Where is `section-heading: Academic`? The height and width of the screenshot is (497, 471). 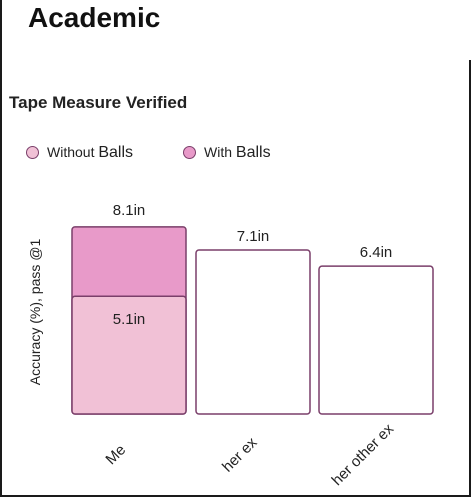
section-heading: Academic is located at coordinates (94, 17).